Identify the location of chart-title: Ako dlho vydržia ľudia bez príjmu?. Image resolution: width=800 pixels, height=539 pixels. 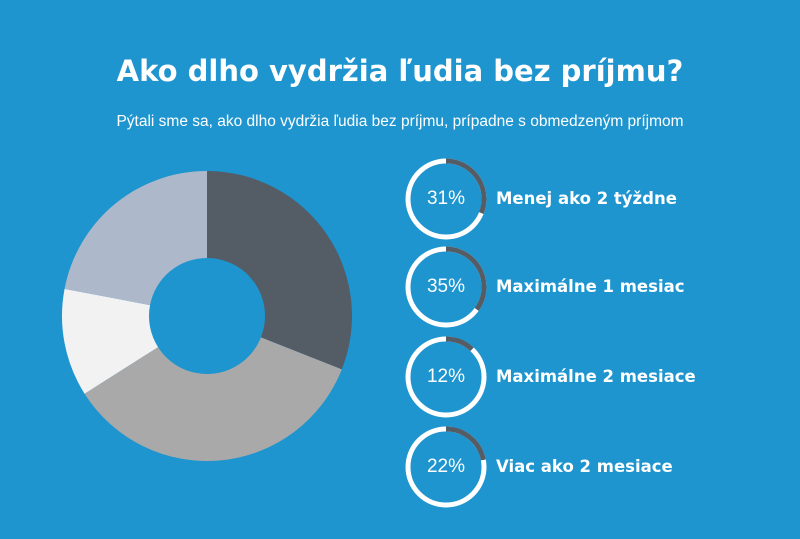
(400, 71).